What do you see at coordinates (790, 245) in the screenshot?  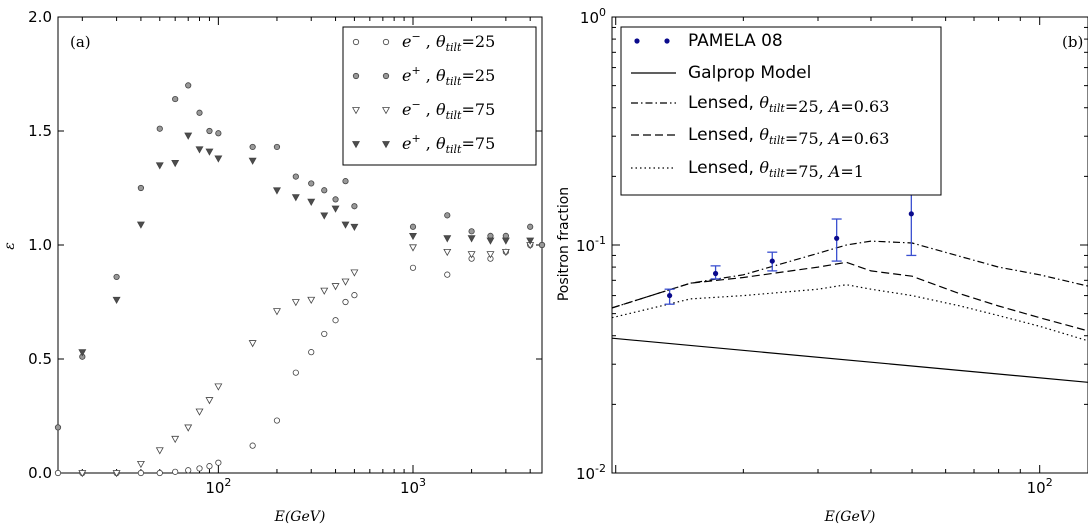 I see `panel-b-points` at bounding box center [790, 245].